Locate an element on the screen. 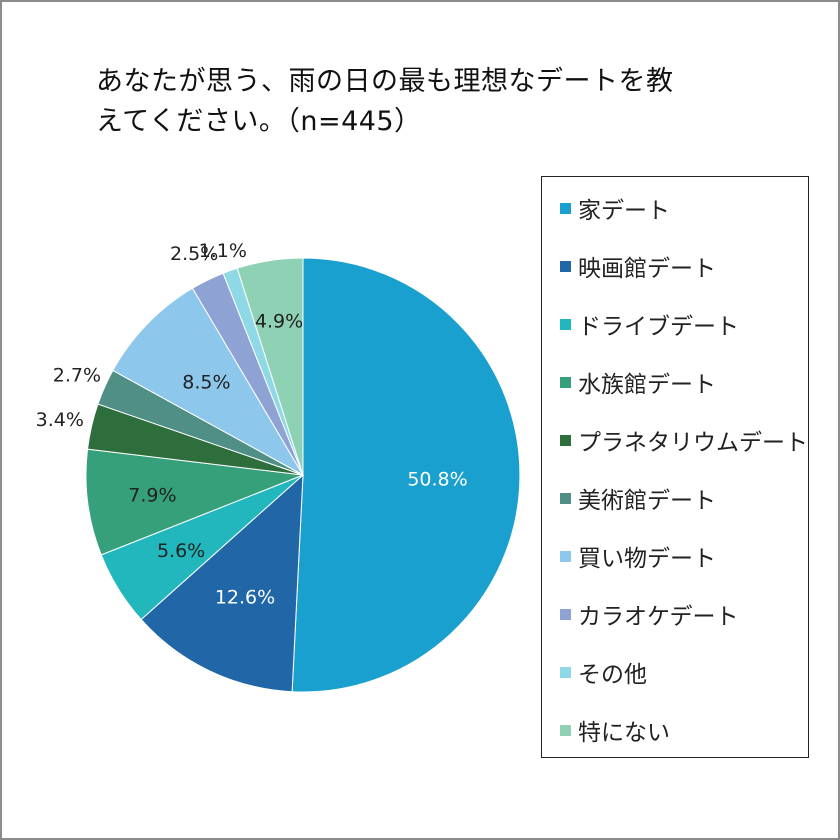 The height and width of the screenshot is (840, 840). legend-item-0: 家デート is located at coordinates (615, 208).